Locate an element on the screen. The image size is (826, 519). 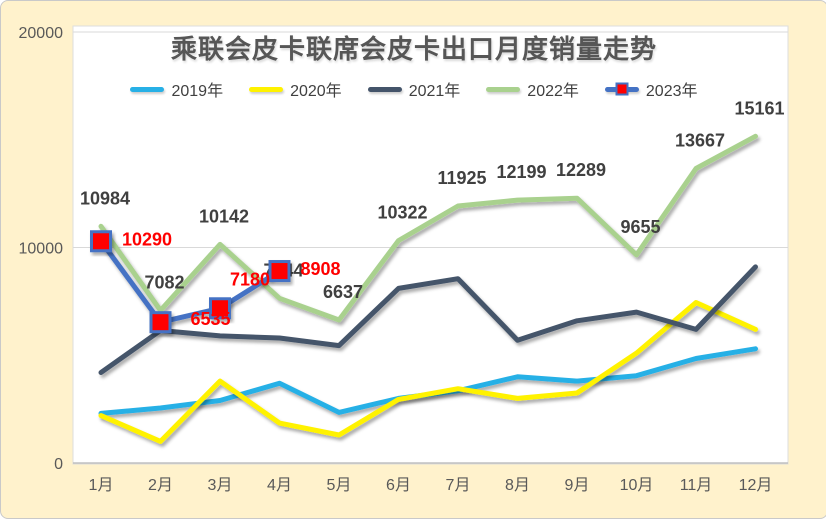
chart-title: 乘联会皮卡联席会皮卡出口月度销量走势 is located at coordinates (413, 49).